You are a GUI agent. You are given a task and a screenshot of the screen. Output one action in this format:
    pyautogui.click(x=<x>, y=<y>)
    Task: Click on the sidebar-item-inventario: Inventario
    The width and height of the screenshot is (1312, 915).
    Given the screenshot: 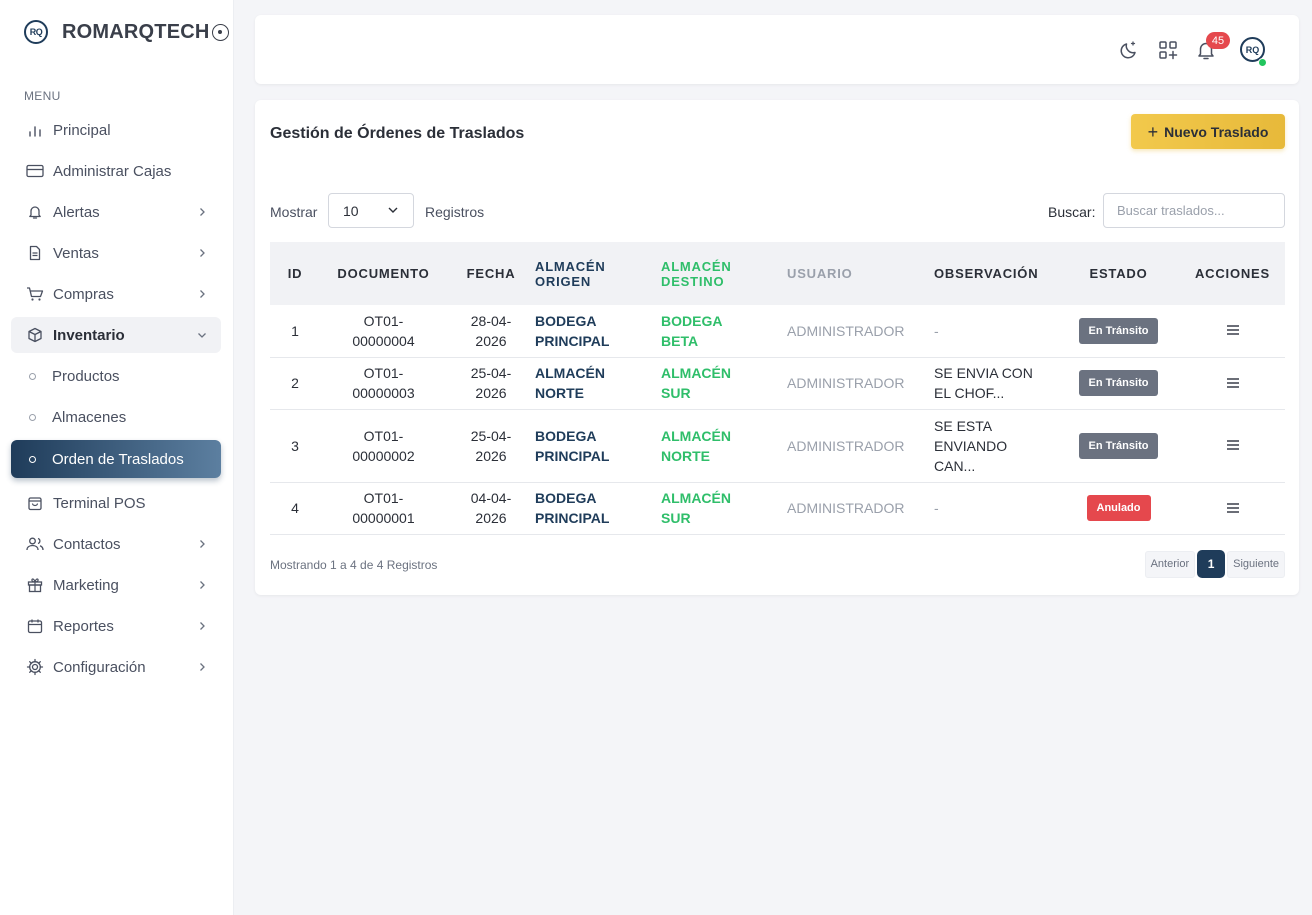 What is the action you would take?
    pyautogui.click(x=116, y=335)
    